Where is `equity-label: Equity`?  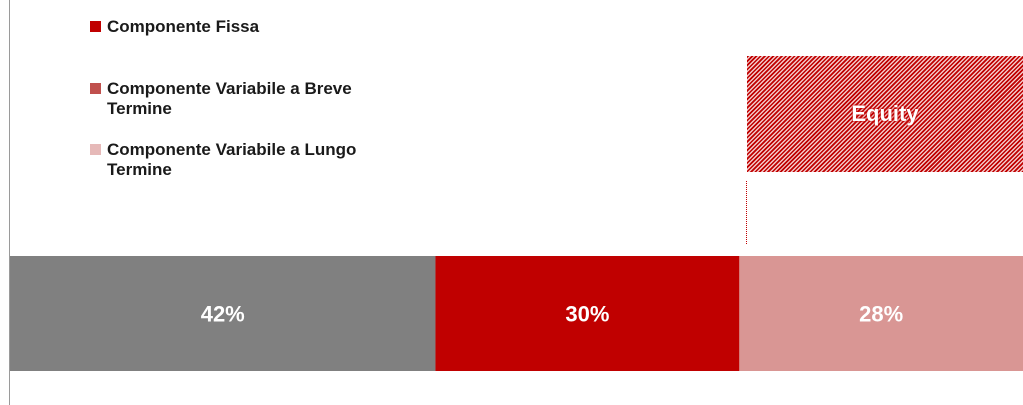 equity-label: Equity is located at coordinates (885, 113).